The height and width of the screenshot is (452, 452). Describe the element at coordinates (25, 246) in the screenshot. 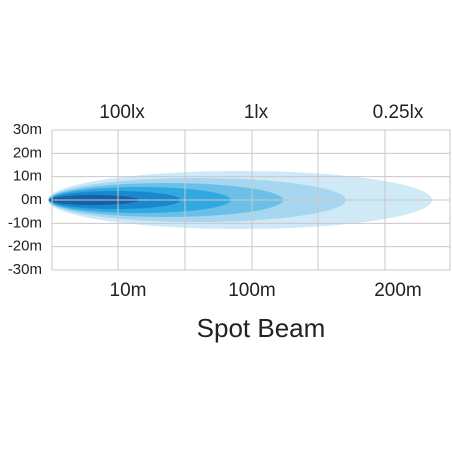

I see `y-tick-label: -20m` at that location.